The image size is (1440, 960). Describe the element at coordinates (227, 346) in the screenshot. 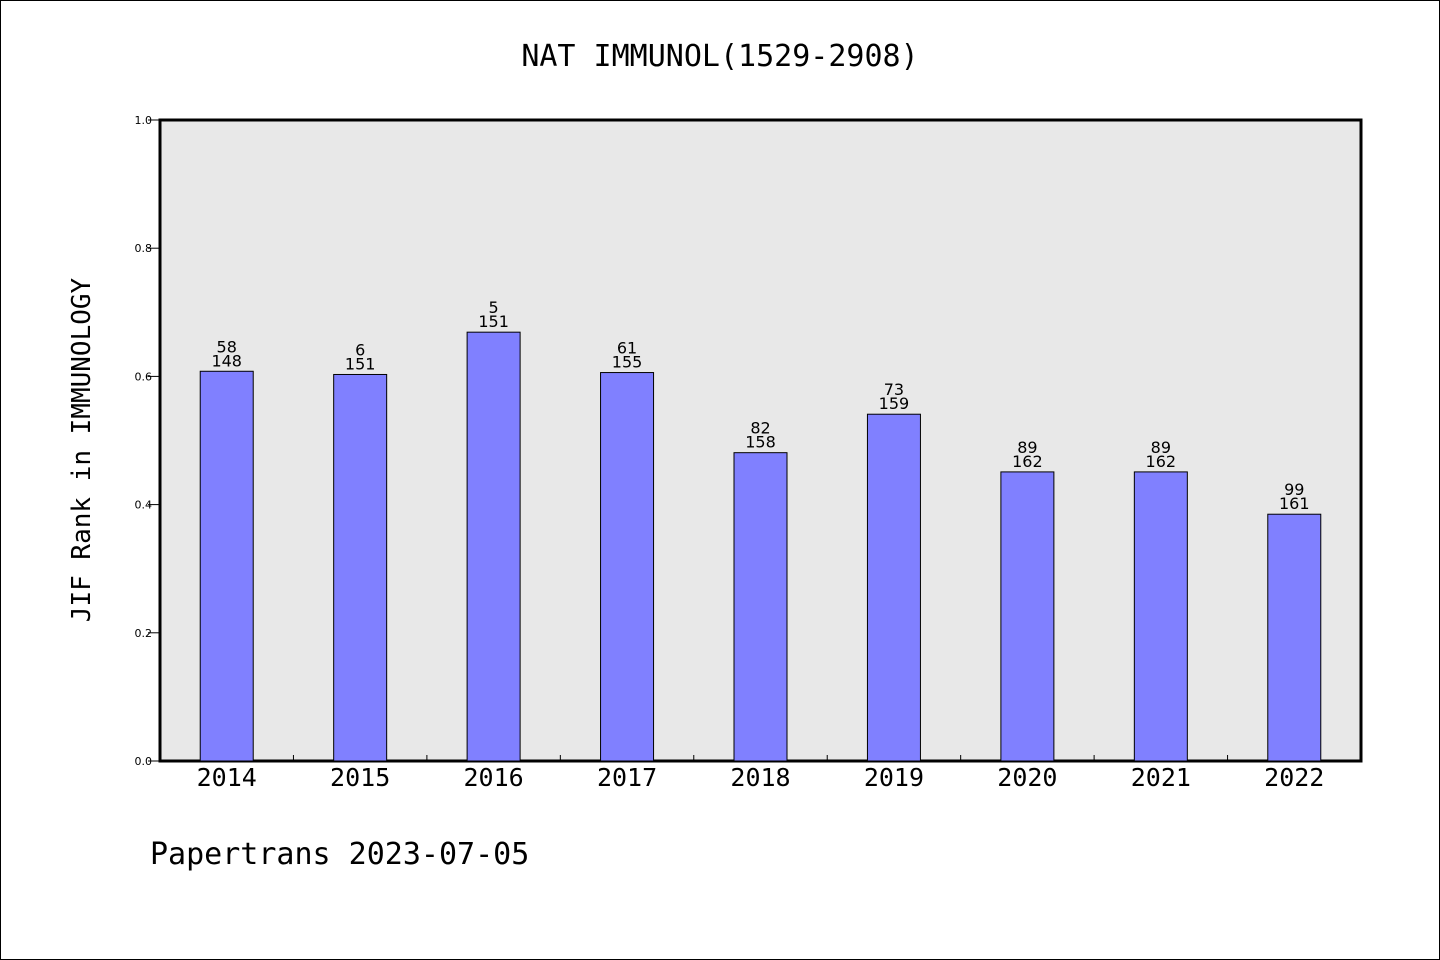

I see `bar-rank-label-2014: 58` at that location.